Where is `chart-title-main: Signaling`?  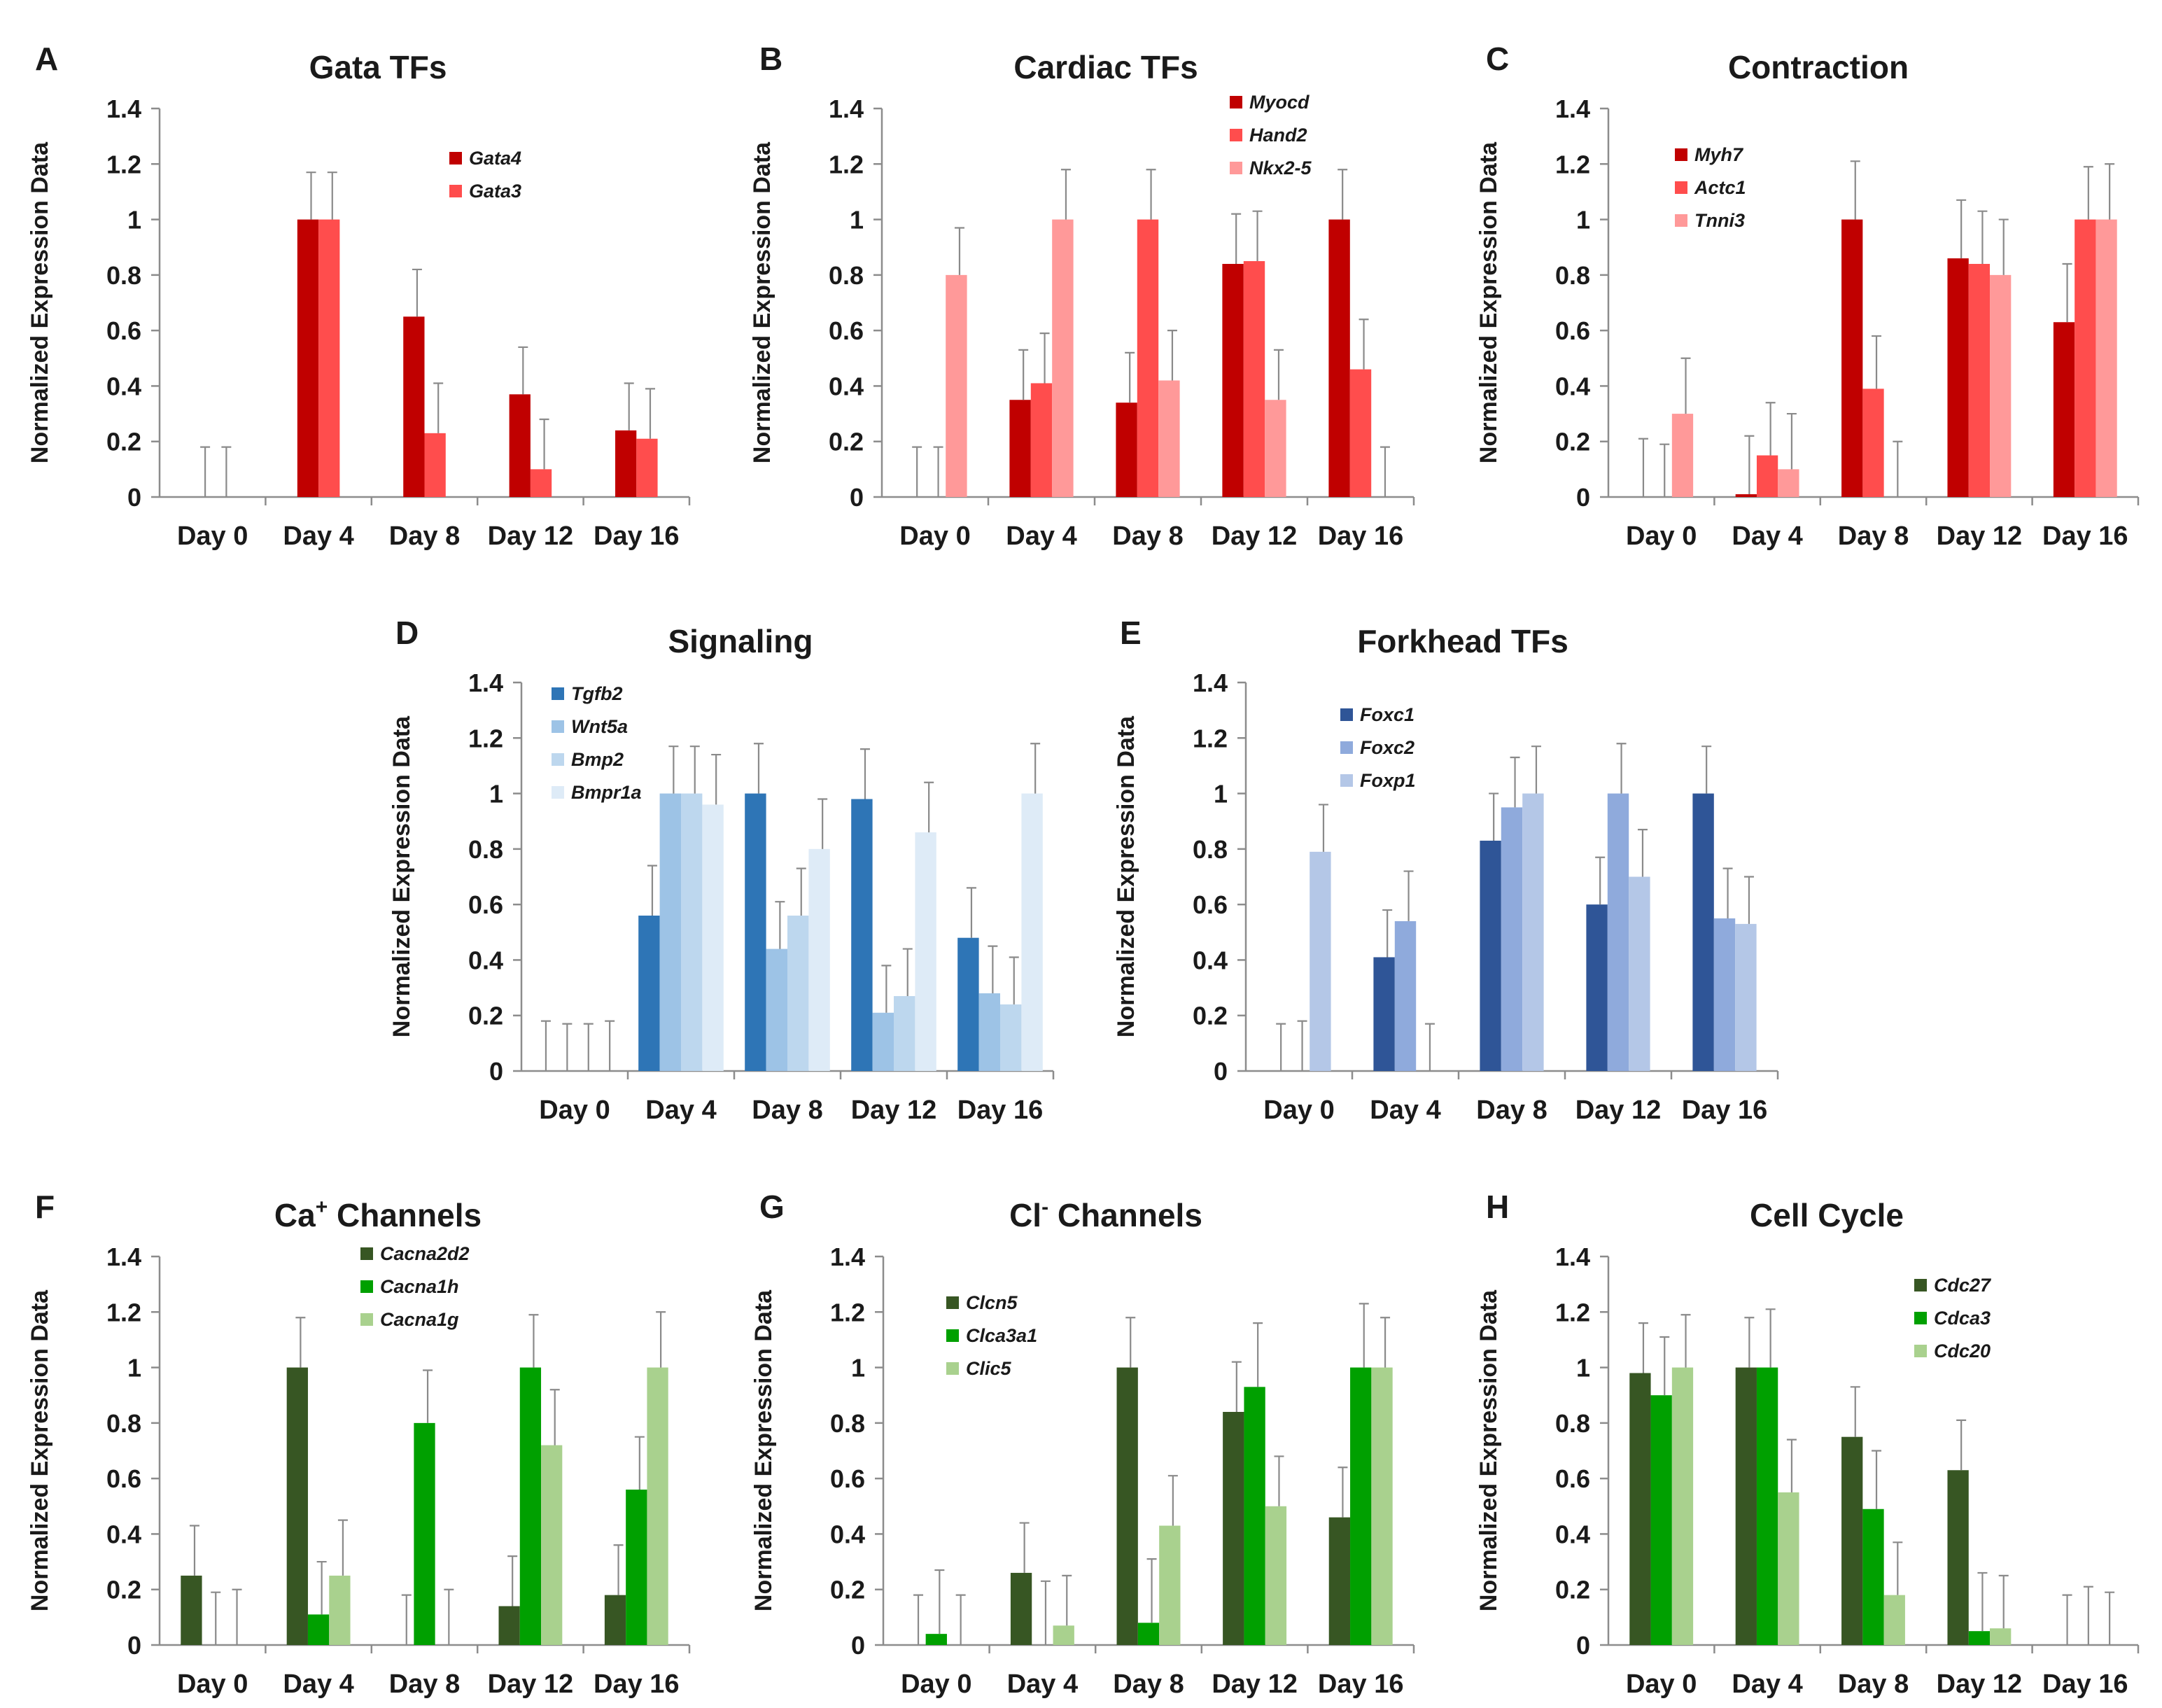
chart-title-main: Signaling is located at coordinates (741, 641).